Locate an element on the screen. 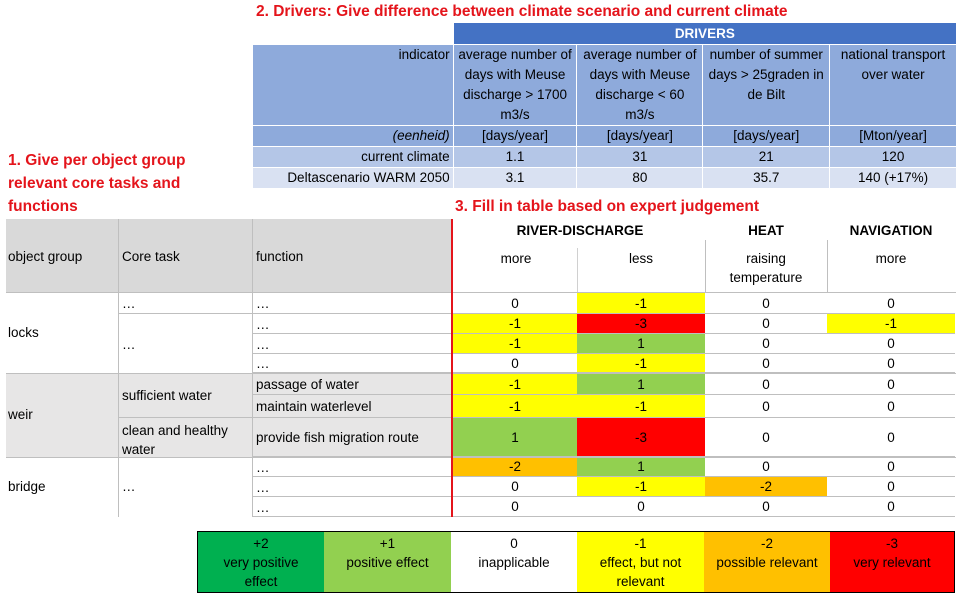  object-group-heading-line3: functions is located at coordinates (43, 206).